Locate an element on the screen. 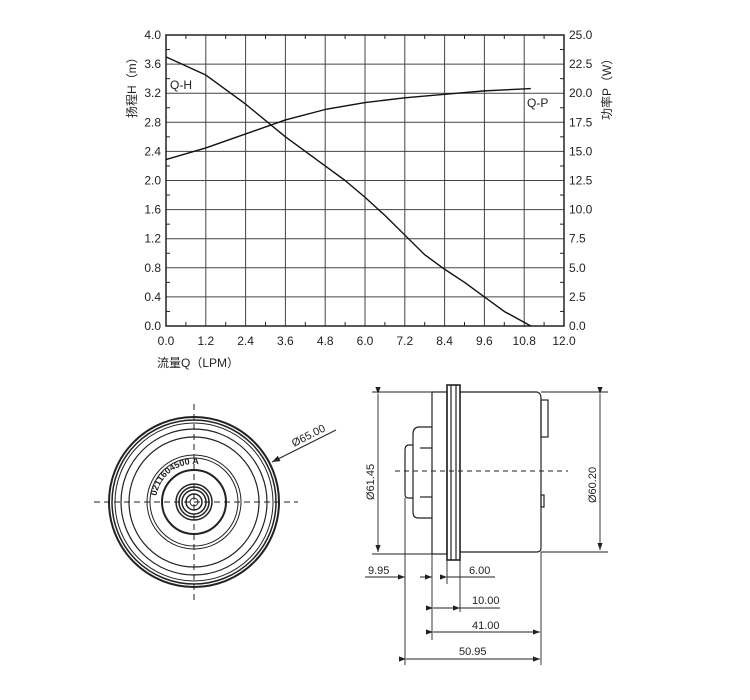 Image resolution: width=750 pixels, height=700 pixels. series-label-q-p: Q-P is located at coordinates (537, 103).